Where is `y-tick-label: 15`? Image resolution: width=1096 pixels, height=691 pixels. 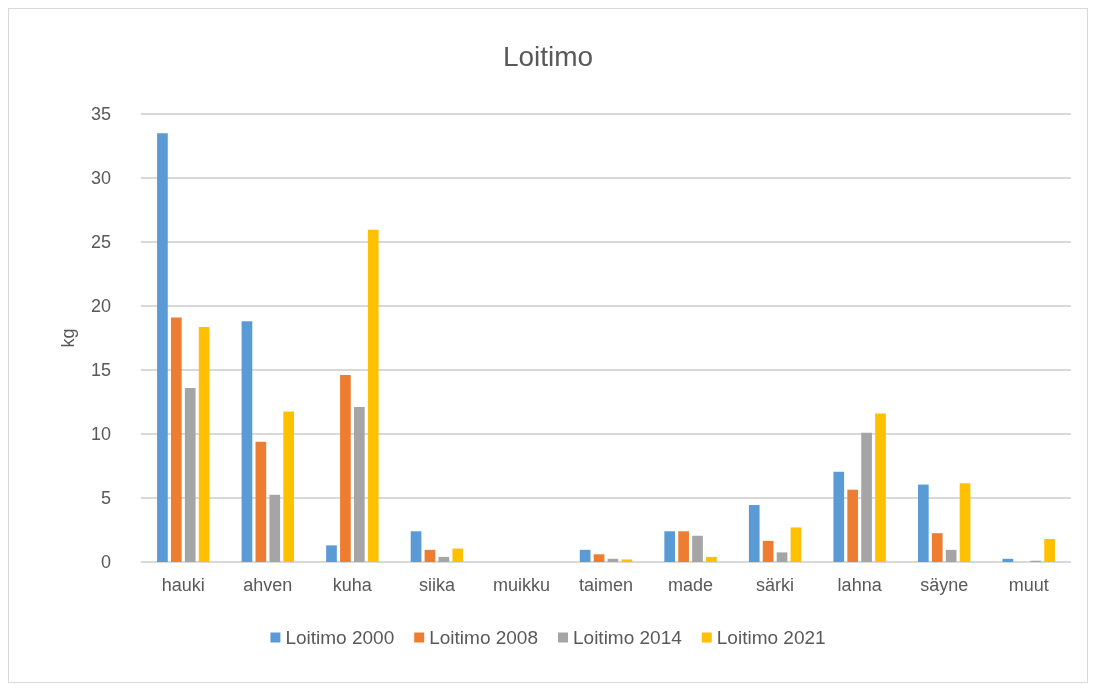
y-tick-label: 15 is located at coordinates (100, 370).